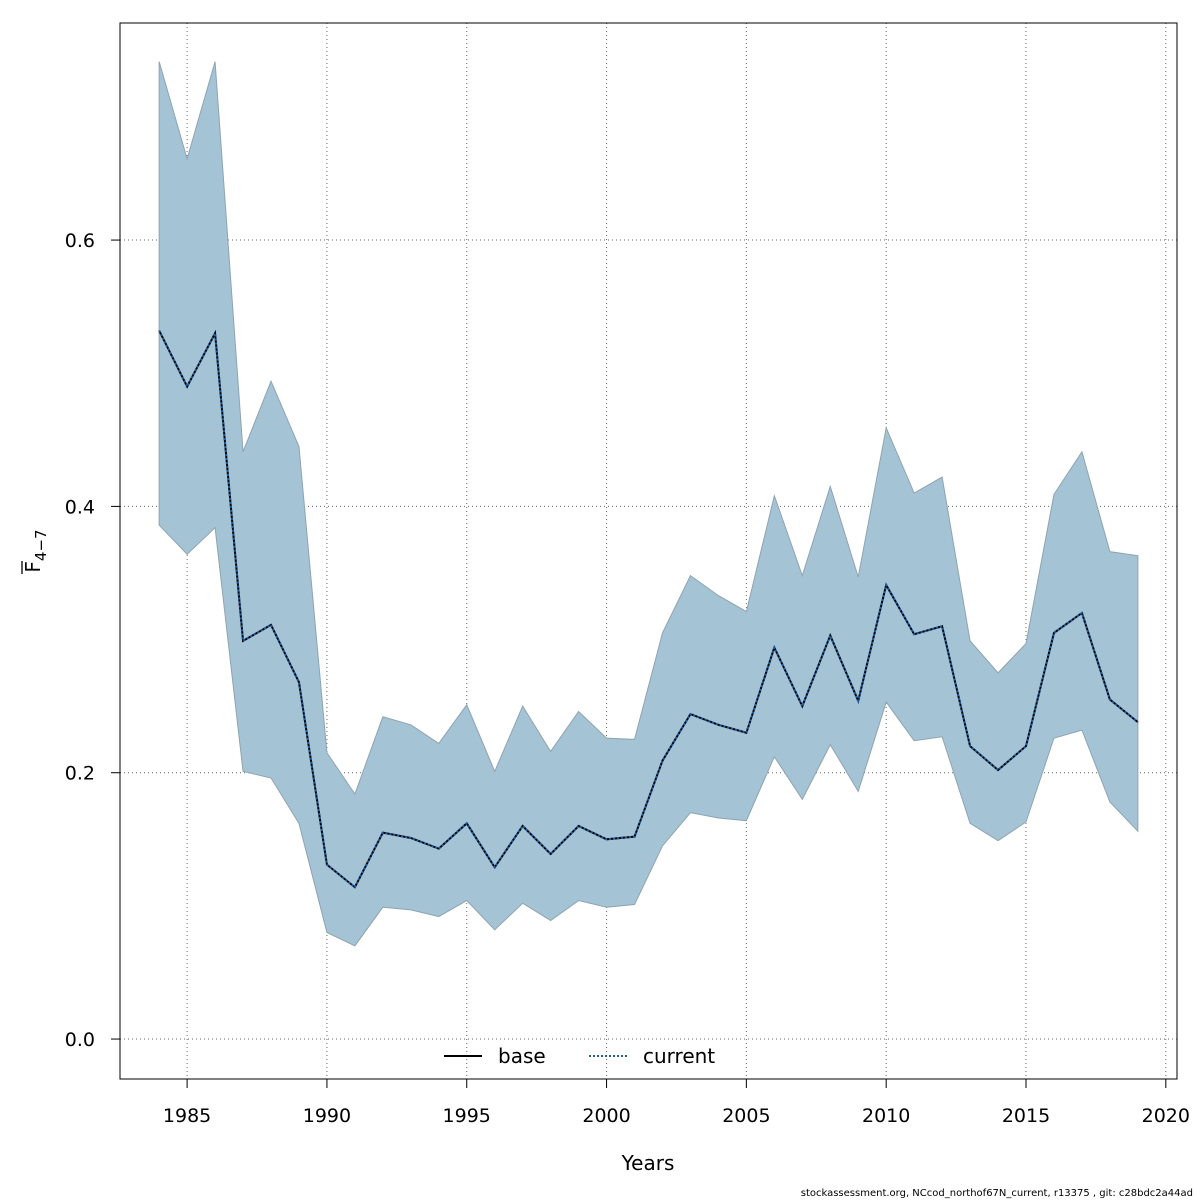 The image size is (1200, 1200). I want to click on y-axis-title-main: F, so click(33, 567).